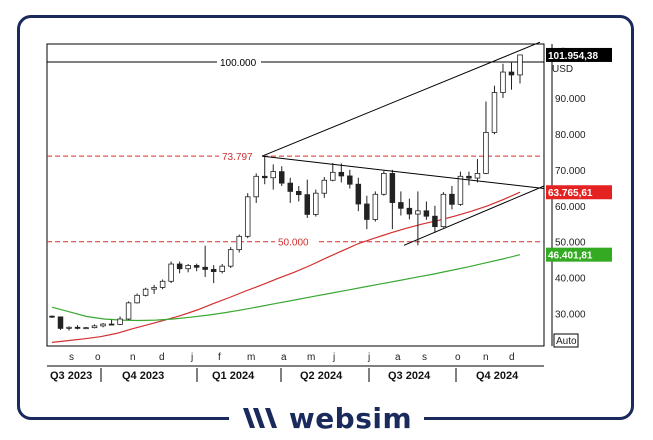 The height and width of the screenshot is (440, 653). I want to click on level-label: 100.000, so click(238, 63).